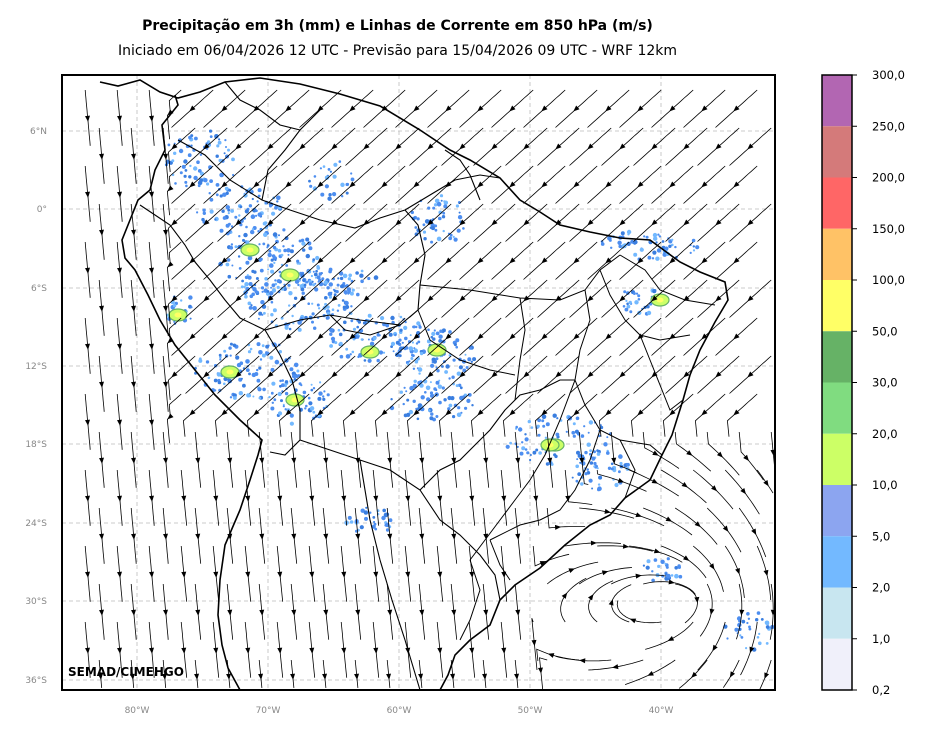  Describe the element at coordinates (36, 367) in the screenshot. I see `lat-label: 12°S` at that location.